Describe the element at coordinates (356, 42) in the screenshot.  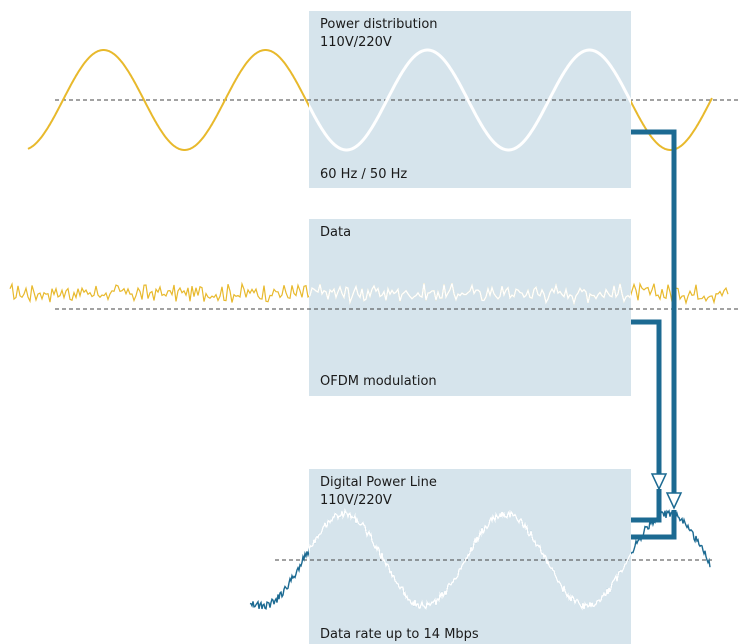
I see `power-panel-title-line2: 110V/220V` at that location.